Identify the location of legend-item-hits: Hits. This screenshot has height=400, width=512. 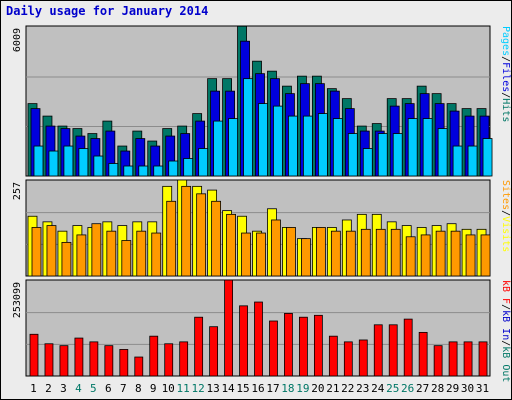
(505, 110).